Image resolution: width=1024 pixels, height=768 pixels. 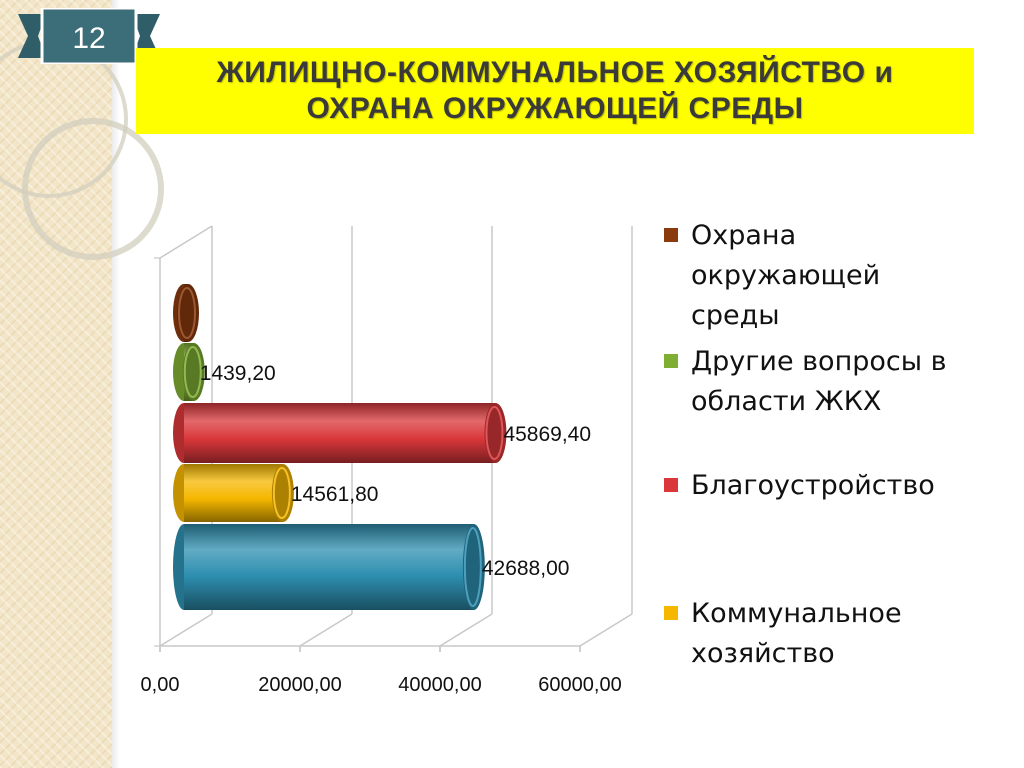 I want to click on x-tick-label: 40000,00, so click(x=439, y=685).